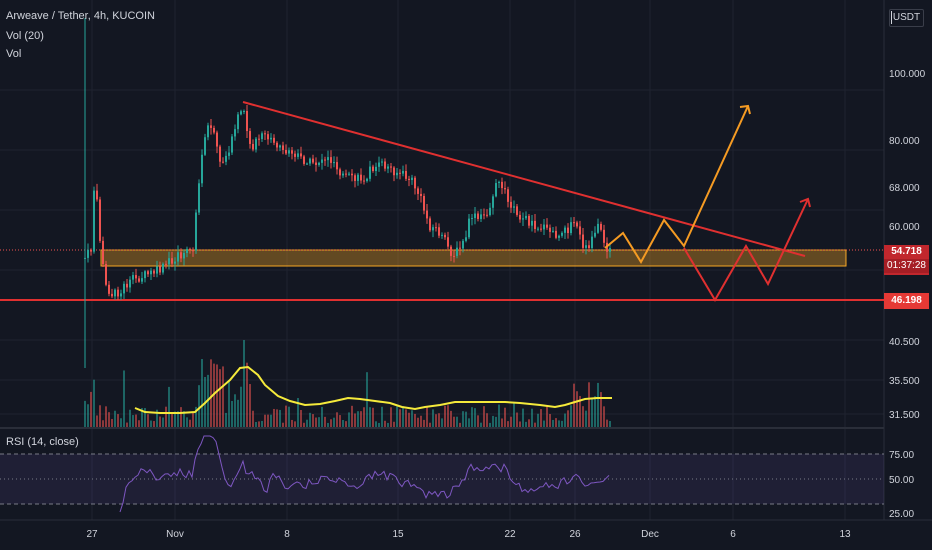 The image size is (932, 550). What do you see at coordinates (904, 381) in the screenshot?
I see `price-tick: 35.500` at bounding box center [904, 381].